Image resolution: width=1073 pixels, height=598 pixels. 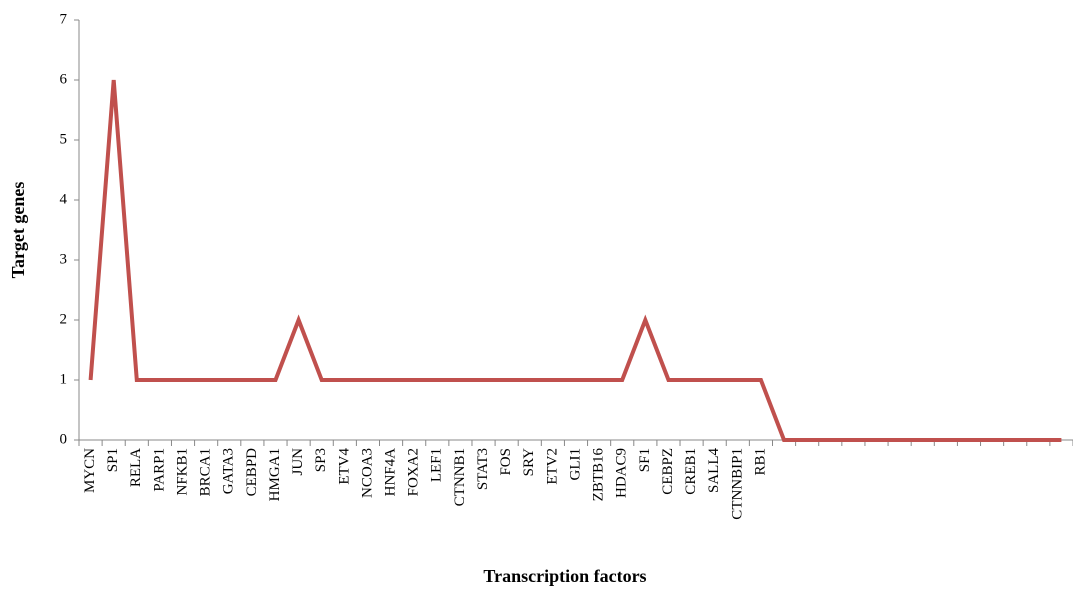 I want to click on y-tick-label: 3, so click(x=64, y=259).